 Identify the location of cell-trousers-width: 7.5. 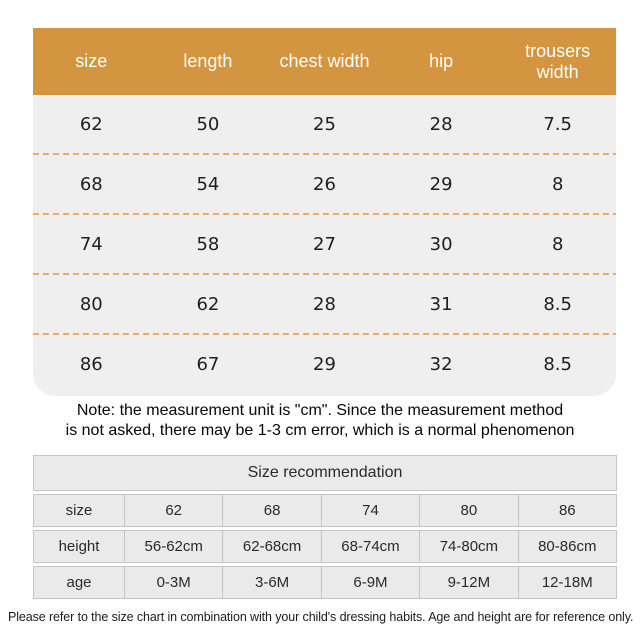
(557, 124).